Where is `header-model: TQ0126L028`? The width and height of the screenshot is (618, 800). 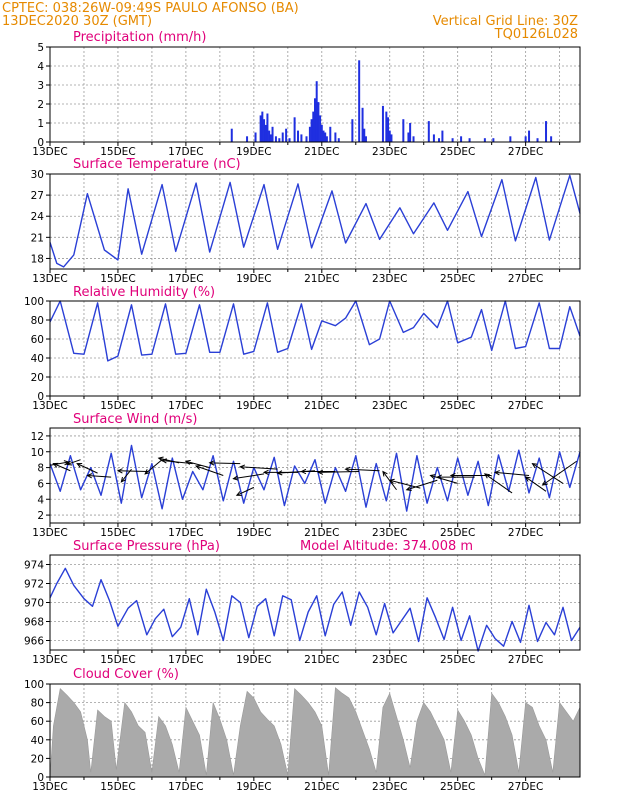 header-model: TQ0126L028 is located at coordinates (536, 34).